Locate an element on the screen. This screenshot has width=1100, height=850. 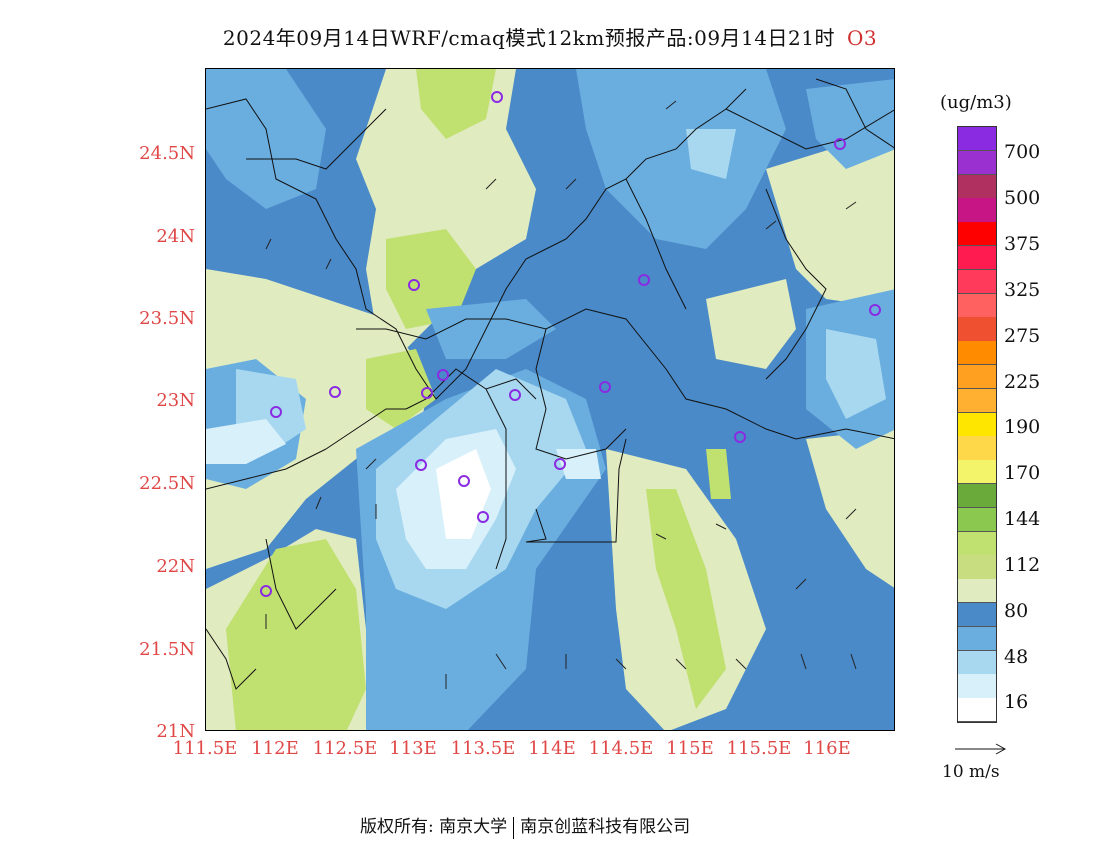
legend-label: 225 is located at coordinates (1022, 382).